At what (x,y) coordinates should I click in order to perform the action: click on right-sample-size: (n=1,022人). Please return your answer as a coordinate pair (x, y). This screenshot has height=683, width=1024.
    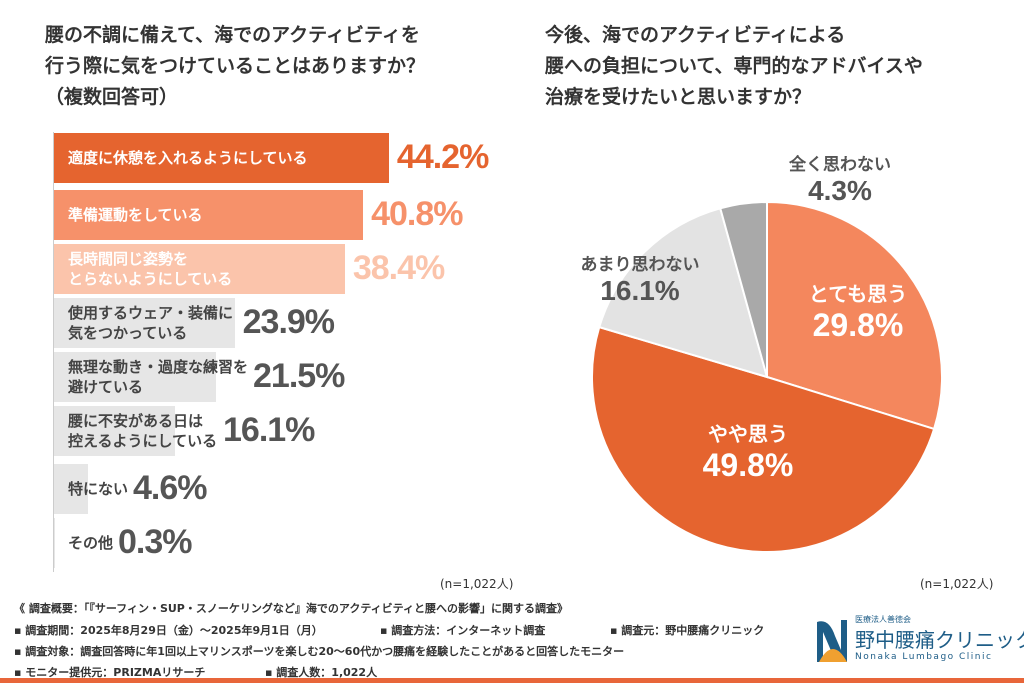
    Looking at the image, I should click on (957, 584).